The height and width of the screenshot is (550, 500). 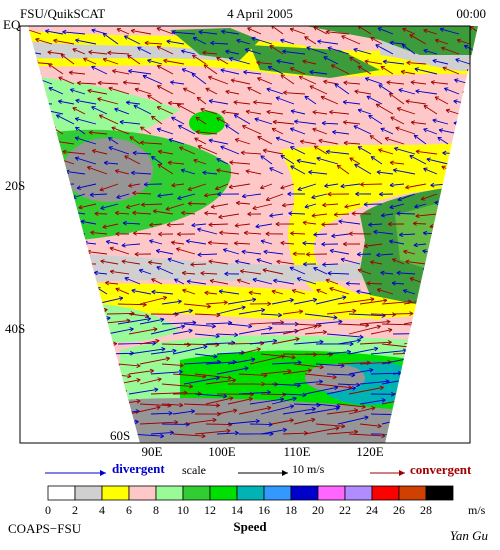 What do you see at coordinates (426, 510) in the screenshot?
I see `colorbar-tick: 28` at bounding box center [426, 510].